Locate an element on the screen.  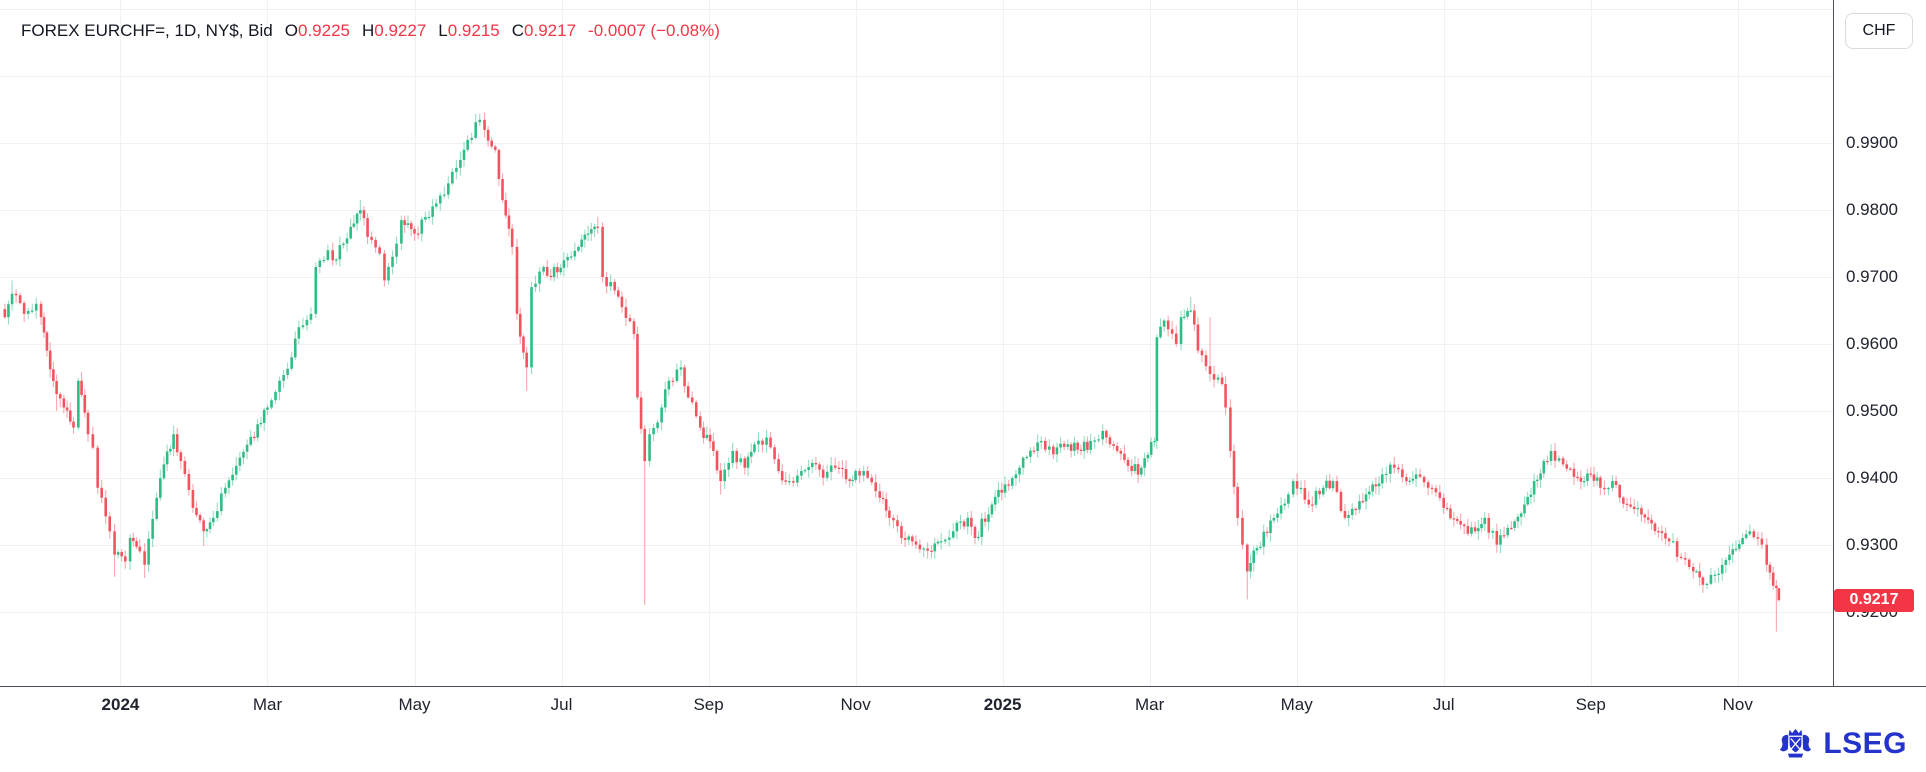
price-tick-label: 0.9900 is located at coordinates (1872, 143).